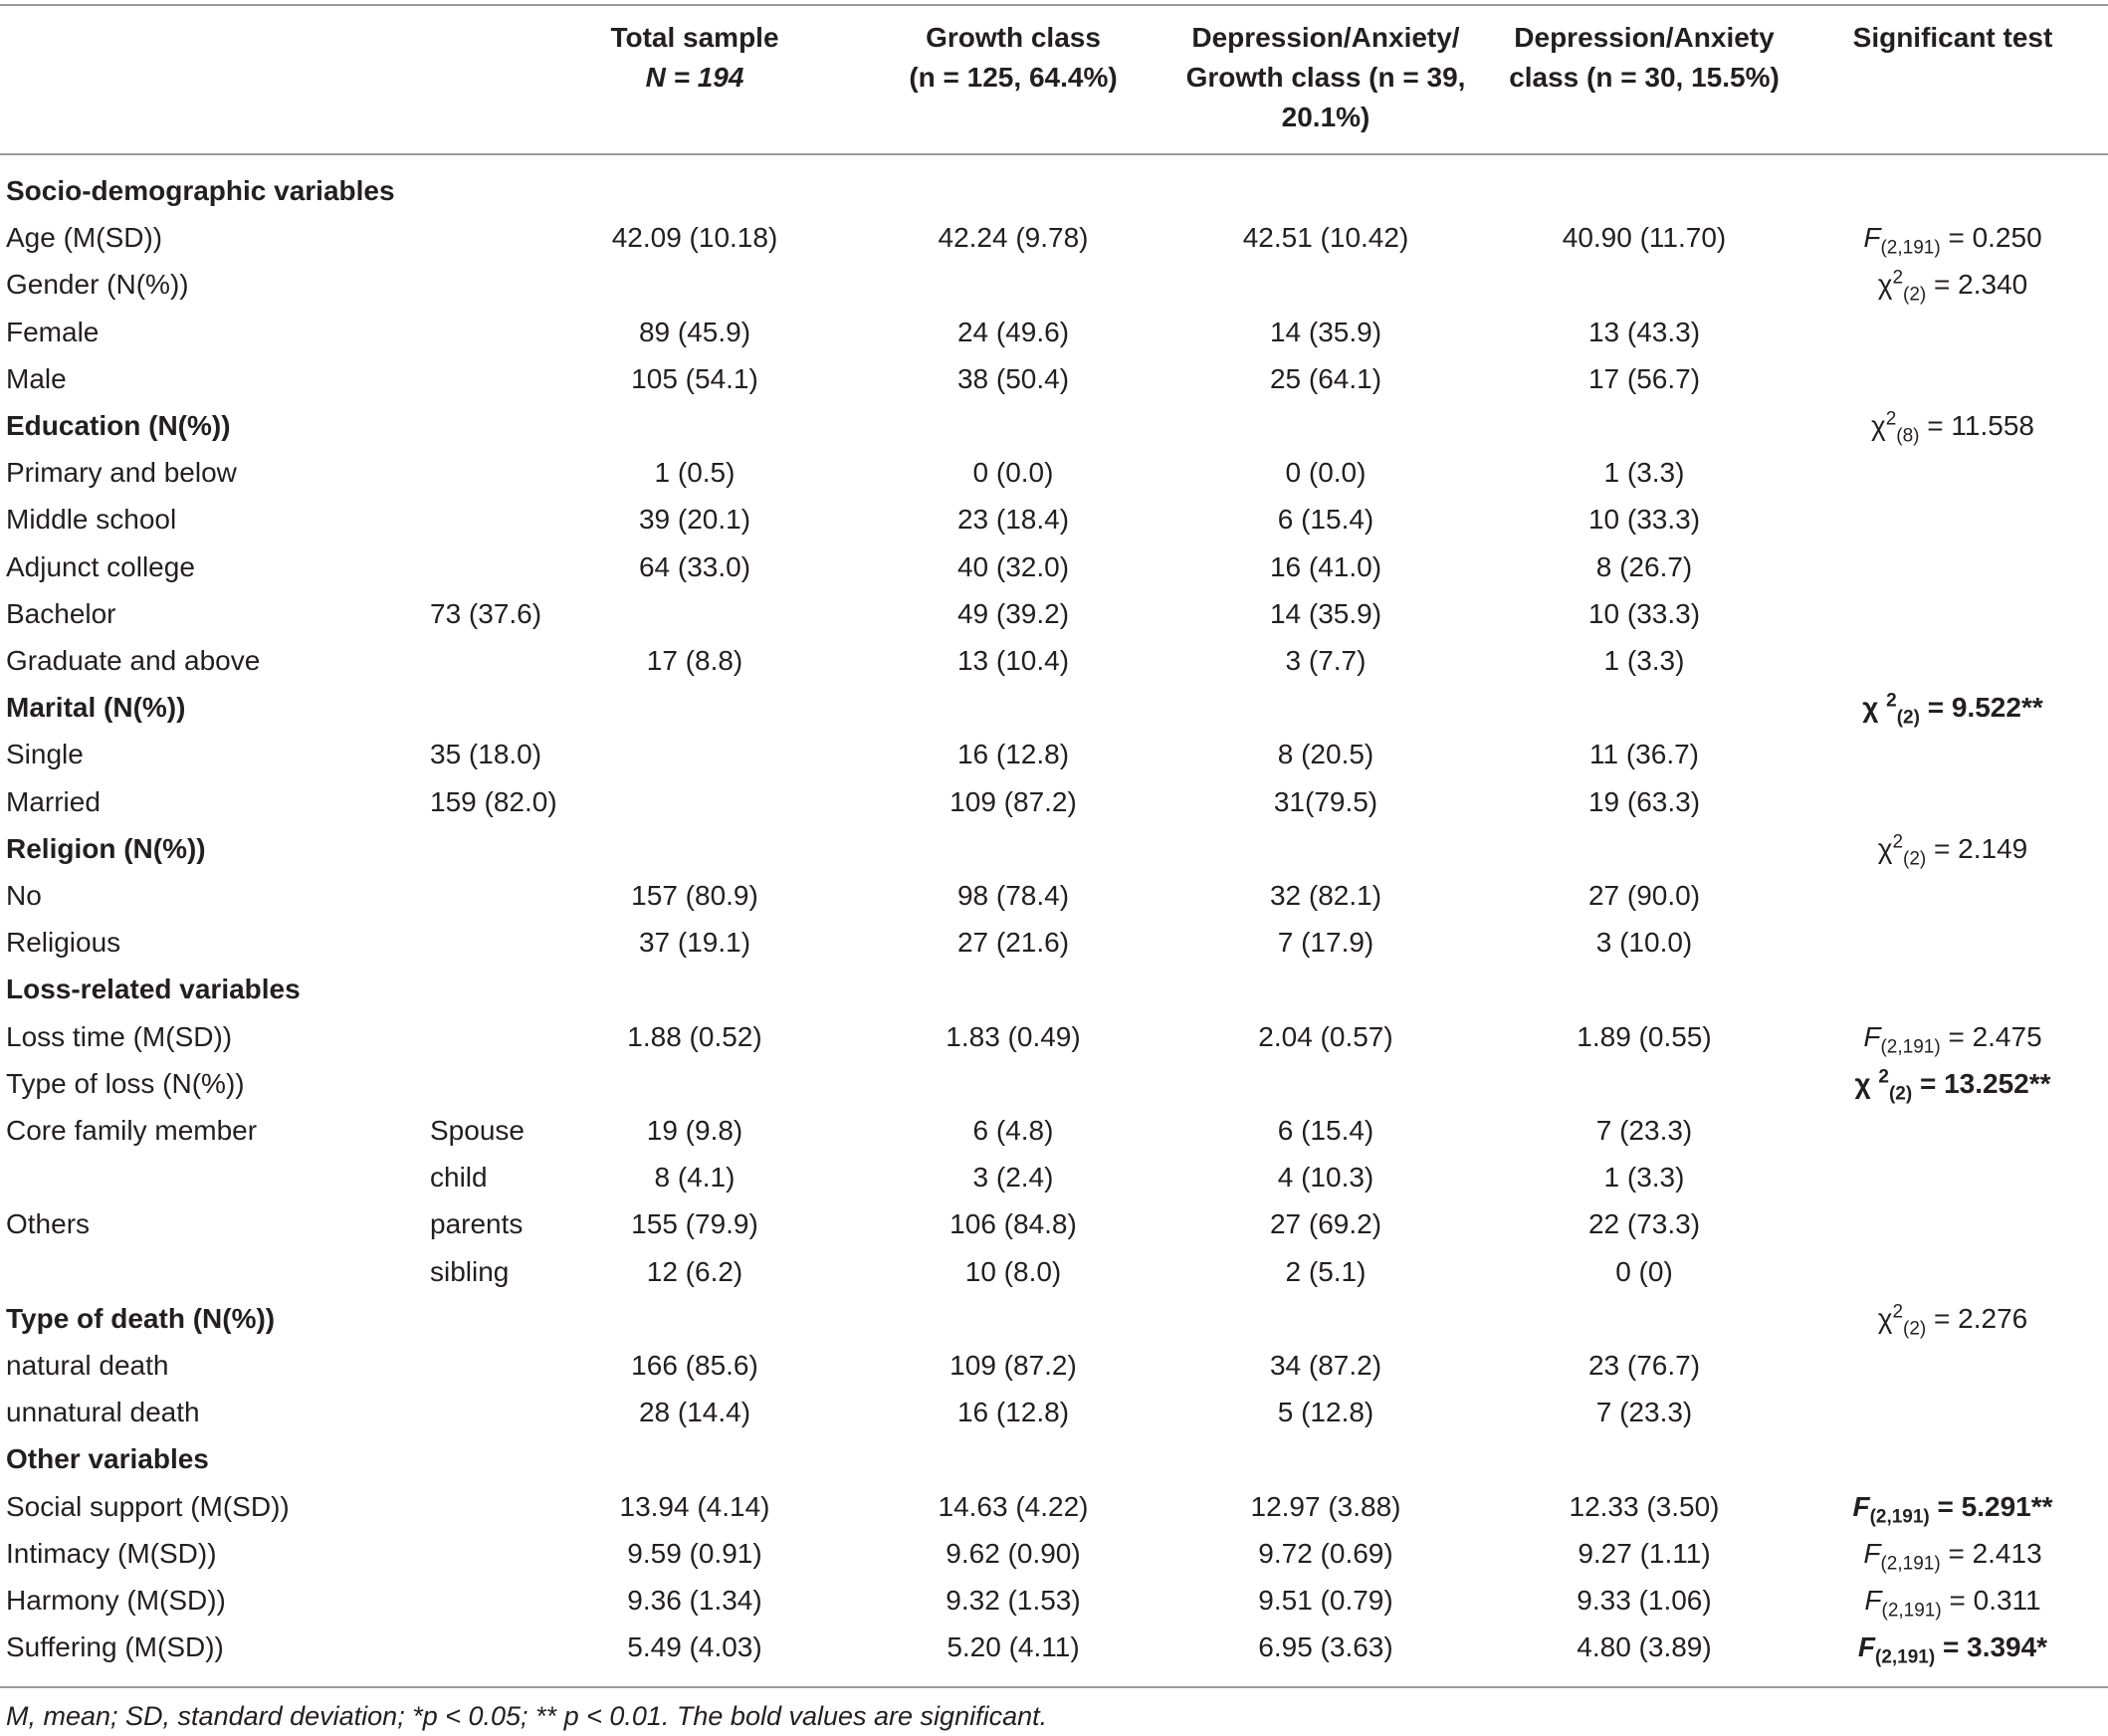 This screenshot has width=2108, height=1736. I want to click on section-row: Socio-demographic variables, so click(1054, 191).